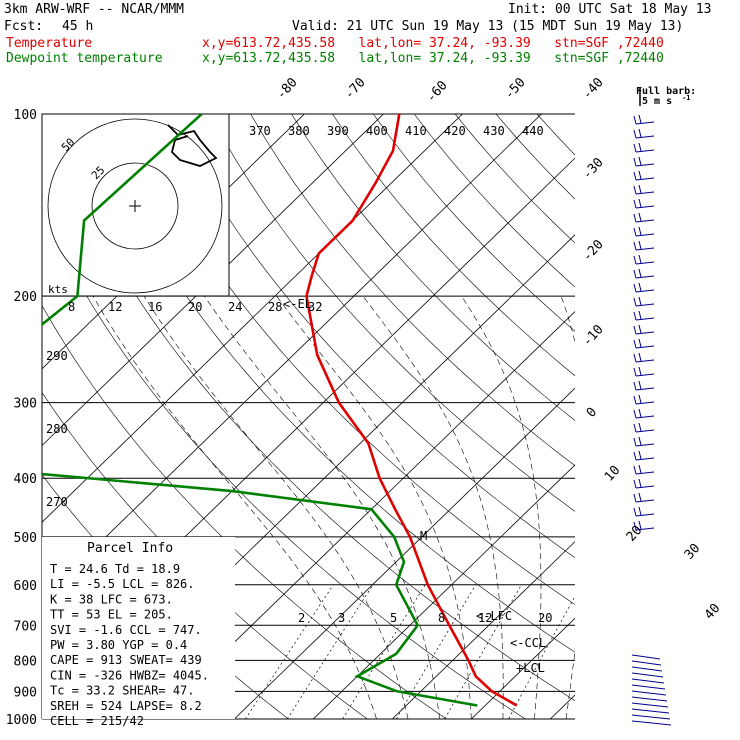  I want to click on isotherm-label: -60, so click(437, 91).